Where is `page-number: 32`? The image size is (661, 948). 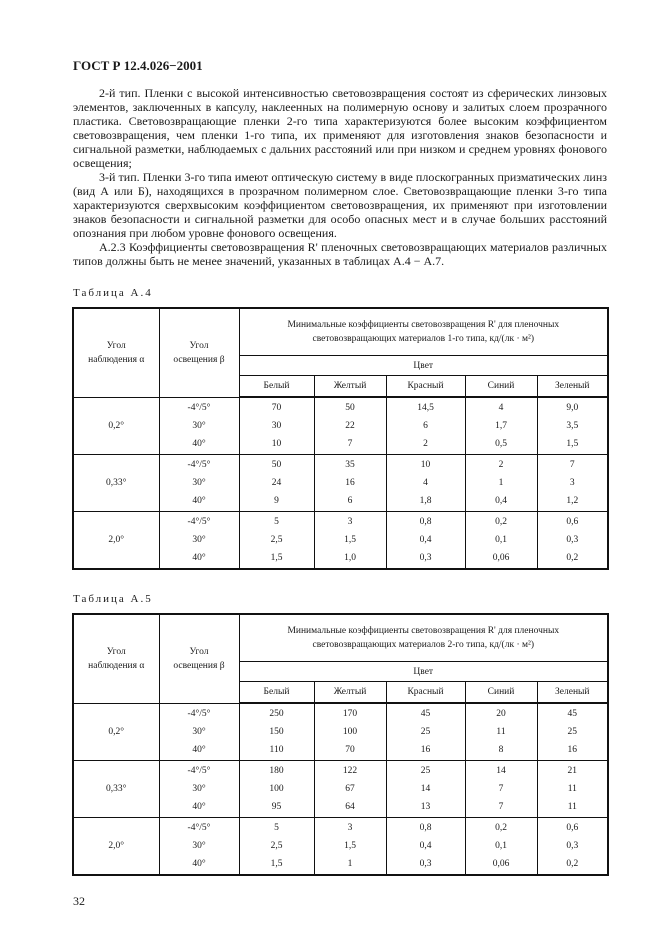
page-number: 32 is located at coordinates (79, 901).